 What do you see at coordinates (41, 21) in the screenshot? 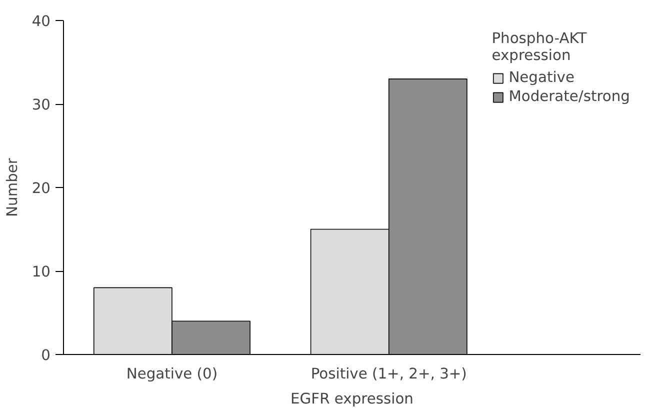
I see `y-tick-label: 40` at bounding box center [41, 21].